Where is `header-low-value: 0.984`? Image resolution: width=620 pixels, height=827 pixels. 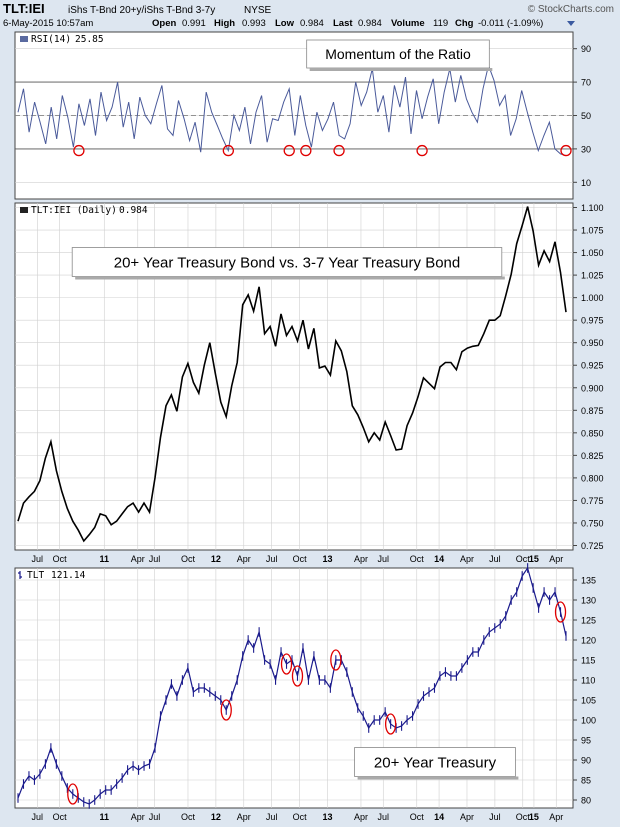
header-low-value: 0.984 is located at coordinates (312, 23).